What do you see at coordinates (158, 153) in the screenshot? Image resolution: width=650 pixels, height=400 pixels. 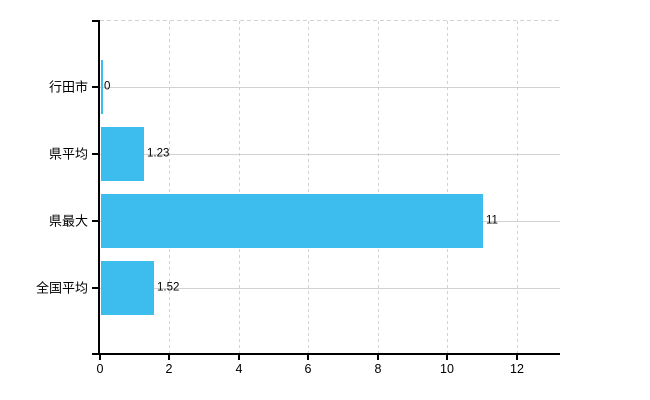 I see `bar-value-label: 1.23` at bounding box center [158, 153].